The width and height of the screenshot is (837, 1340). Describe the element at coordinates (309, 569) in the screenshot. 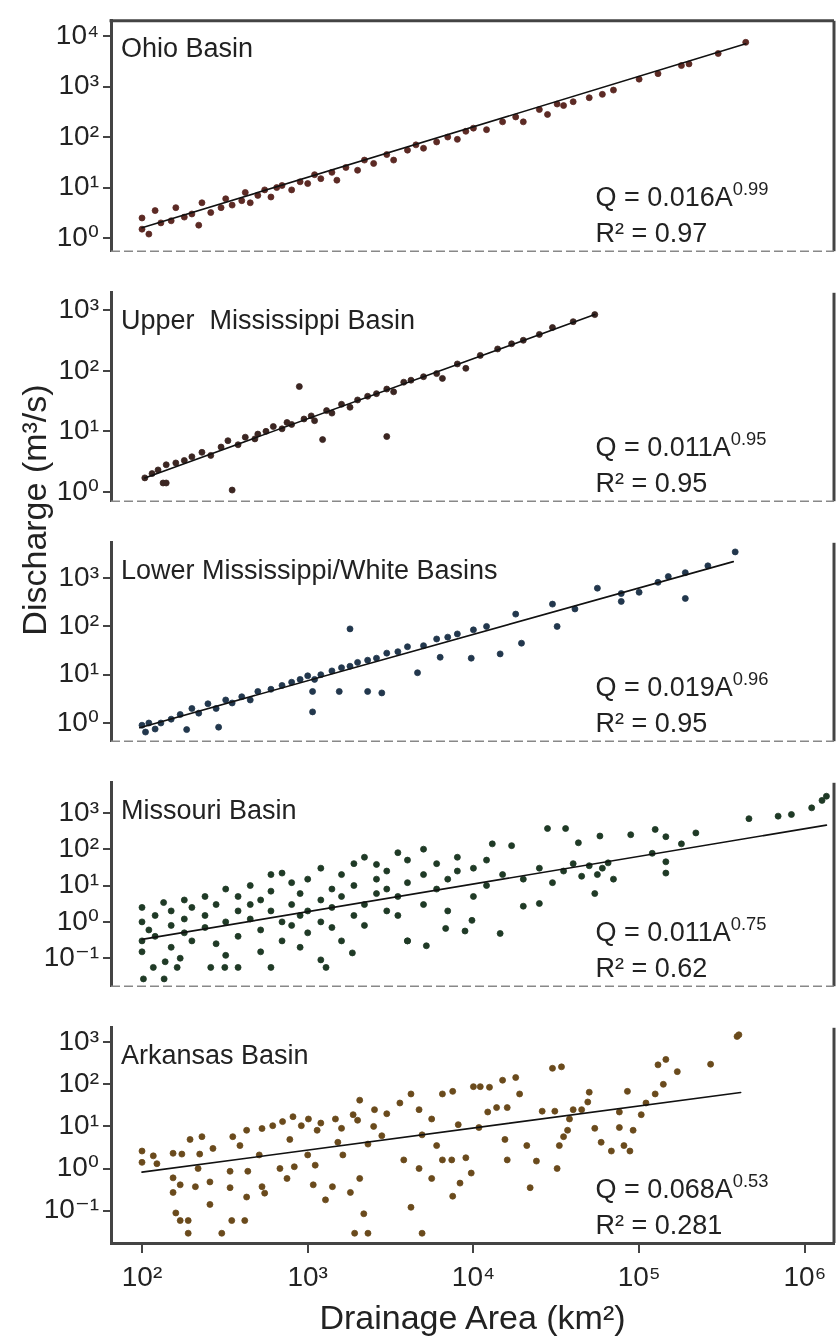

I see `annotation: Lower Mississippi/White Basins` at that location.